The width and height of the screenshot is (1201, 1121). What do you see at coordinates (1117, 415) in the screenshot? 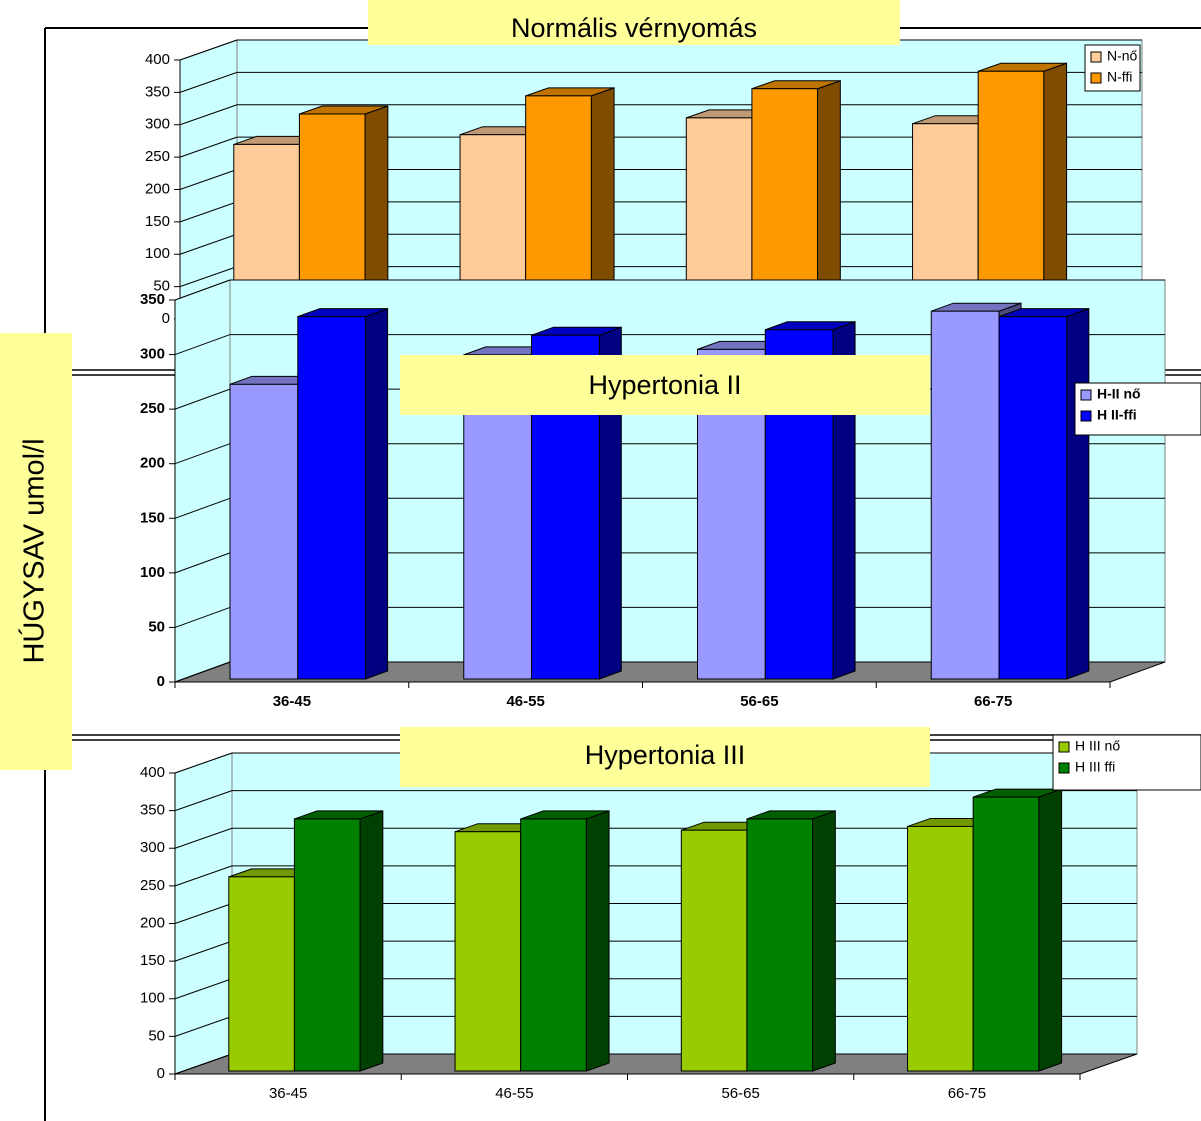
I see `legend-label: H II-ffi` at bounding box center [1117, 415].